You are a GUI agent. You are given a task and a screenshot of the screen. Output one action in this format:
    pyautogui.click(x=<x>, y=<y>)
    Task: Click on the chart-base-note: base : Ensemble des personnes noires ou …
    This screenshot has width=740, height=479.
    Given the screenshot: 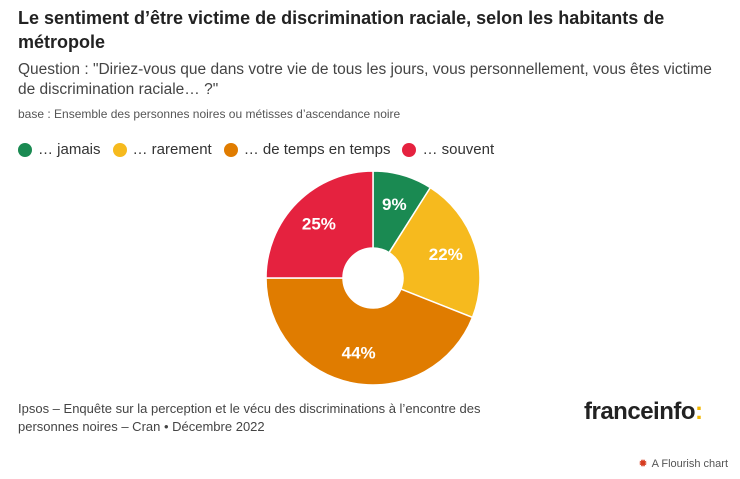 What is the action you would take?
    pyautogui.click(x=209, y=114)
    